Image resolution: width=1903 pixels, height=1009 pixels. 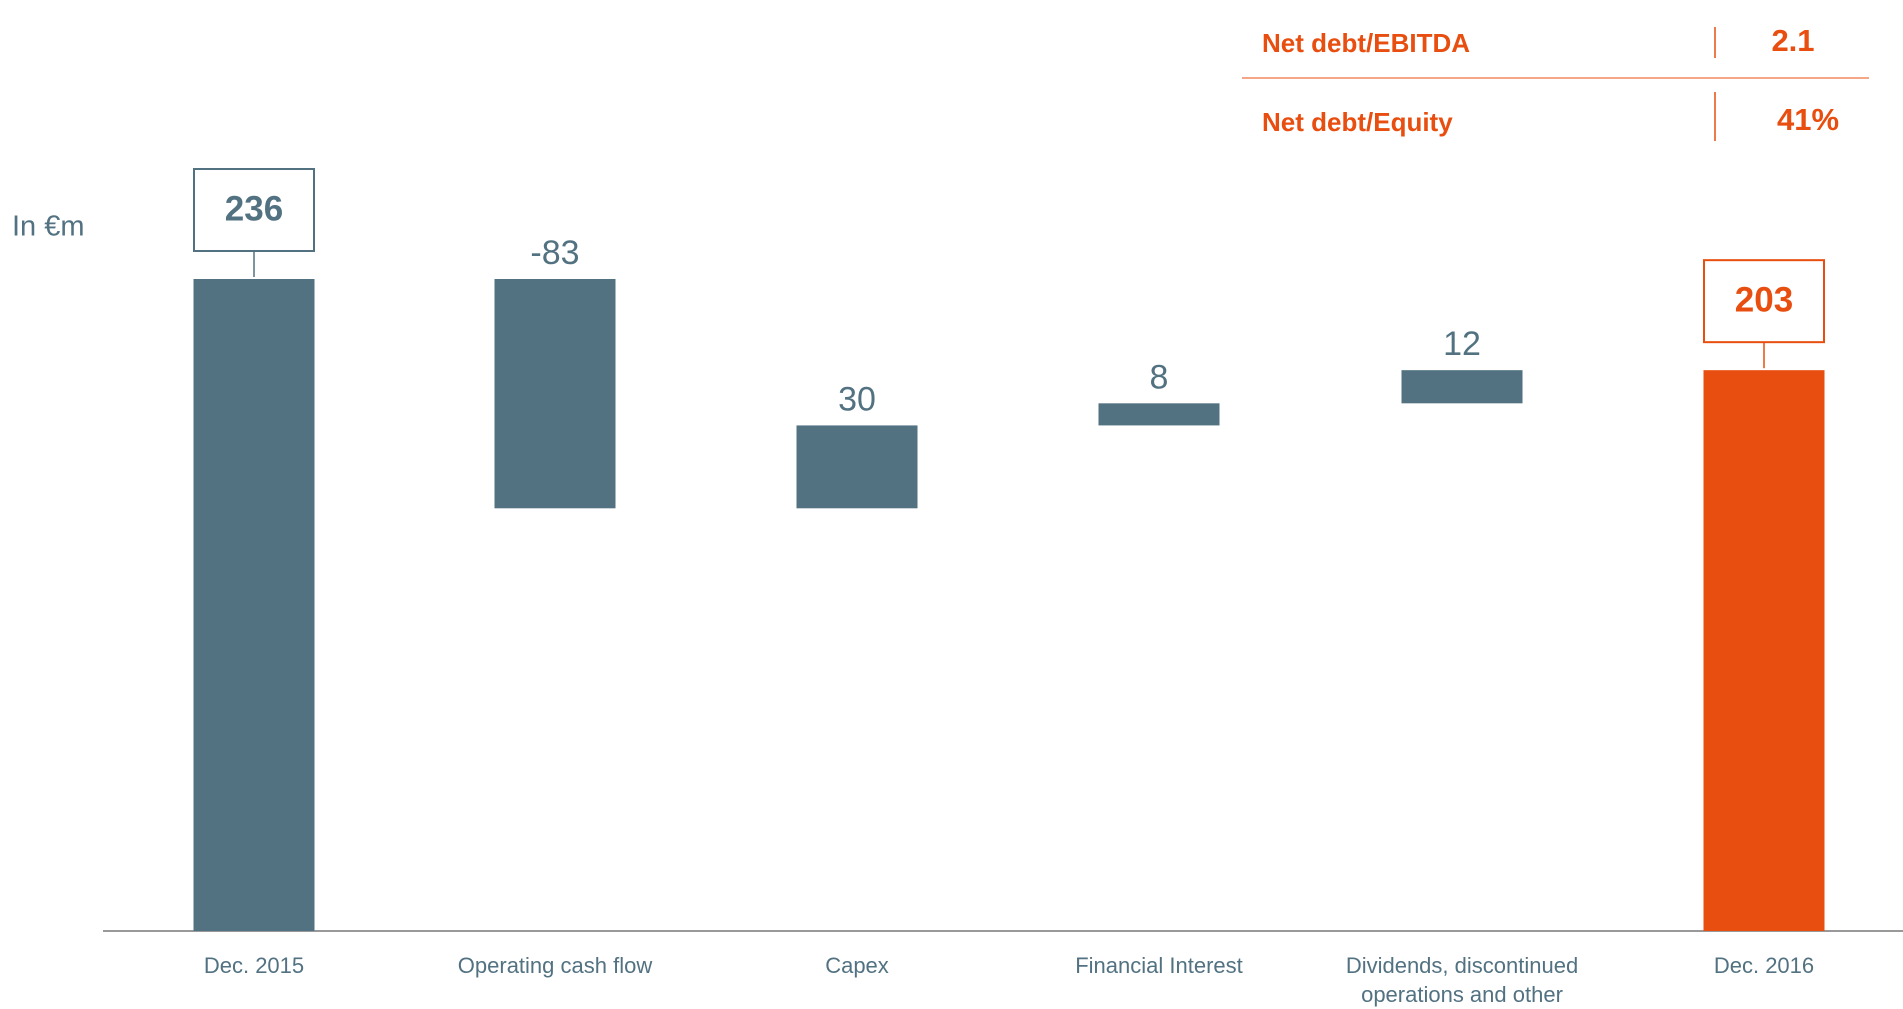 I want to click on value-label: 30, so click(x=857, y=399).